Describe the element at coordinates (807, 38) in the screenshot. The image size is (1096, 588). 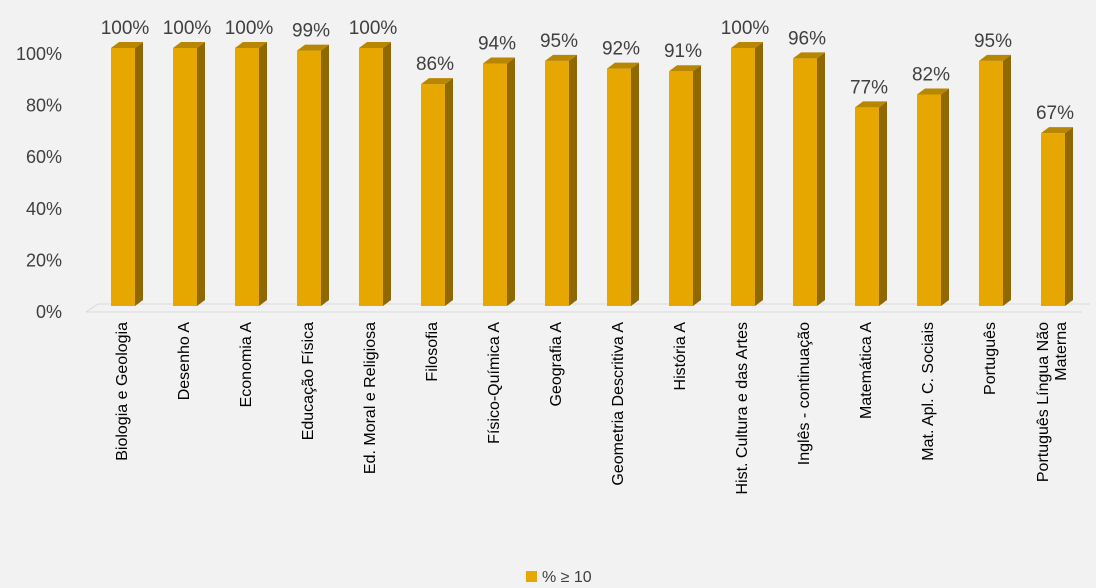
I see `data-label: 96%` at that location.